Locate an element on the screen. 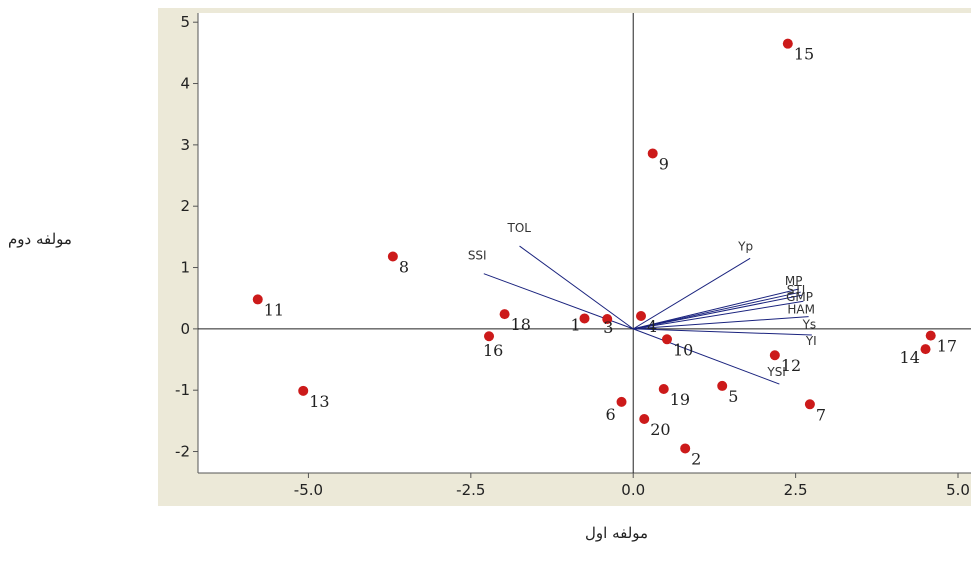 The height and width of the screenshot is (567, 971). y-tick-label: 2 is located at coordinates (185, 206).